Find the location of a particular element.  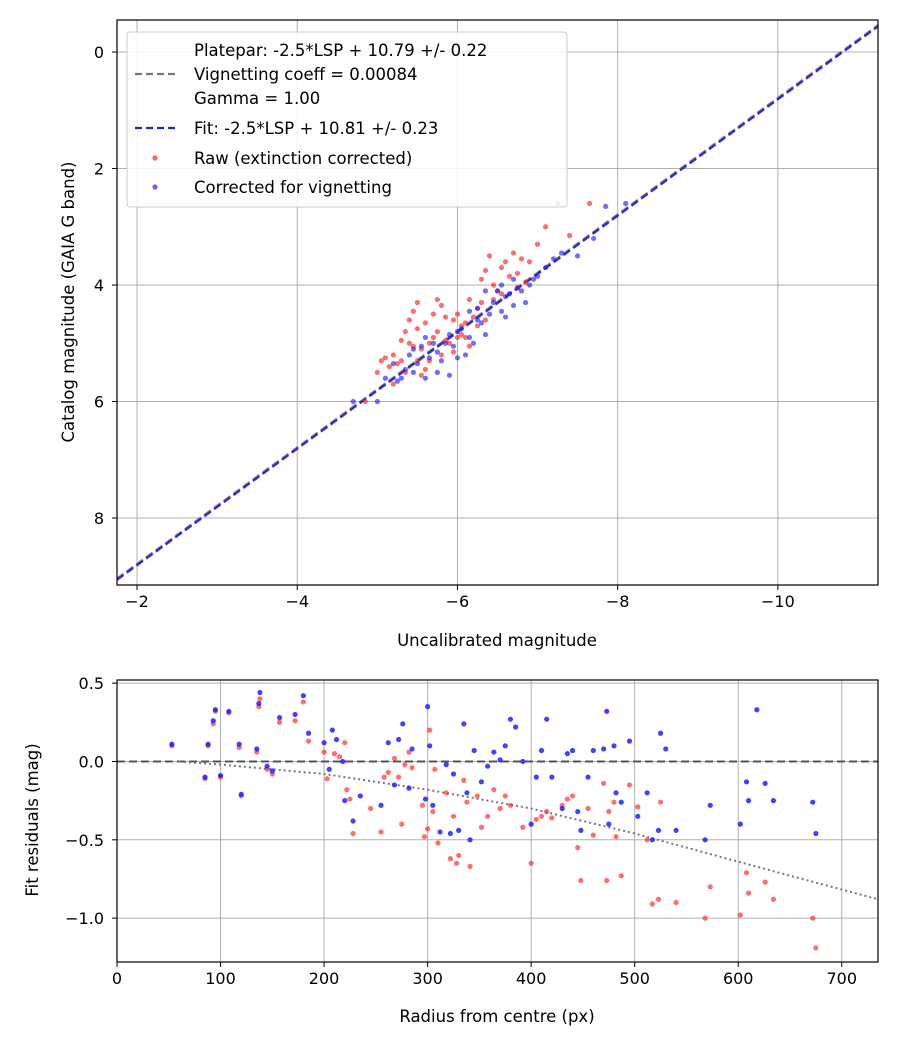

bottom-xlabel: Radius from centre (px) is located at coordinates (496, 1016).